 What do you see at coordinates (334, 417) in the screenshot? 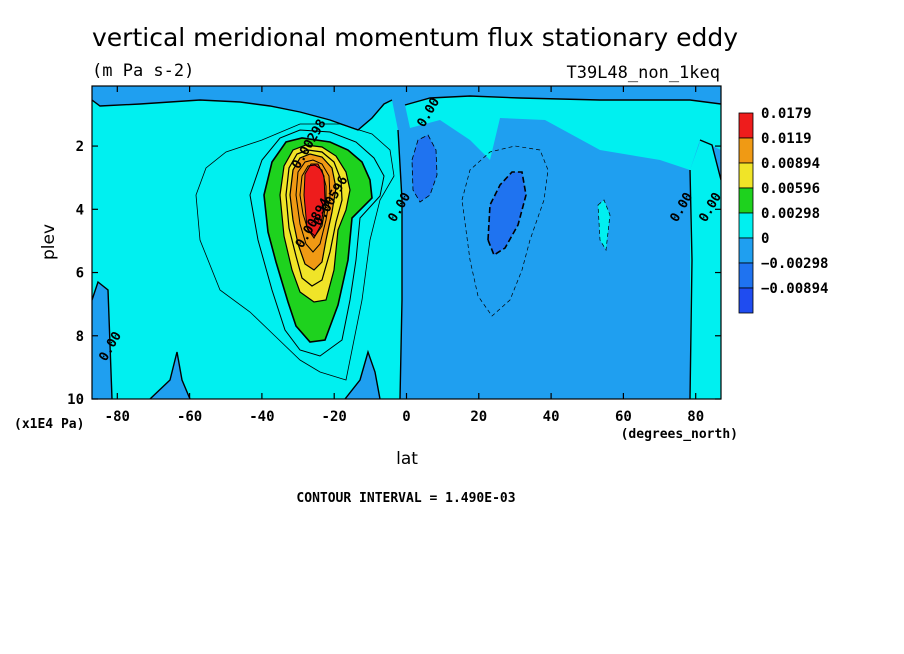
I see `x-tick-label: -20` at bounding box center [334, 417].